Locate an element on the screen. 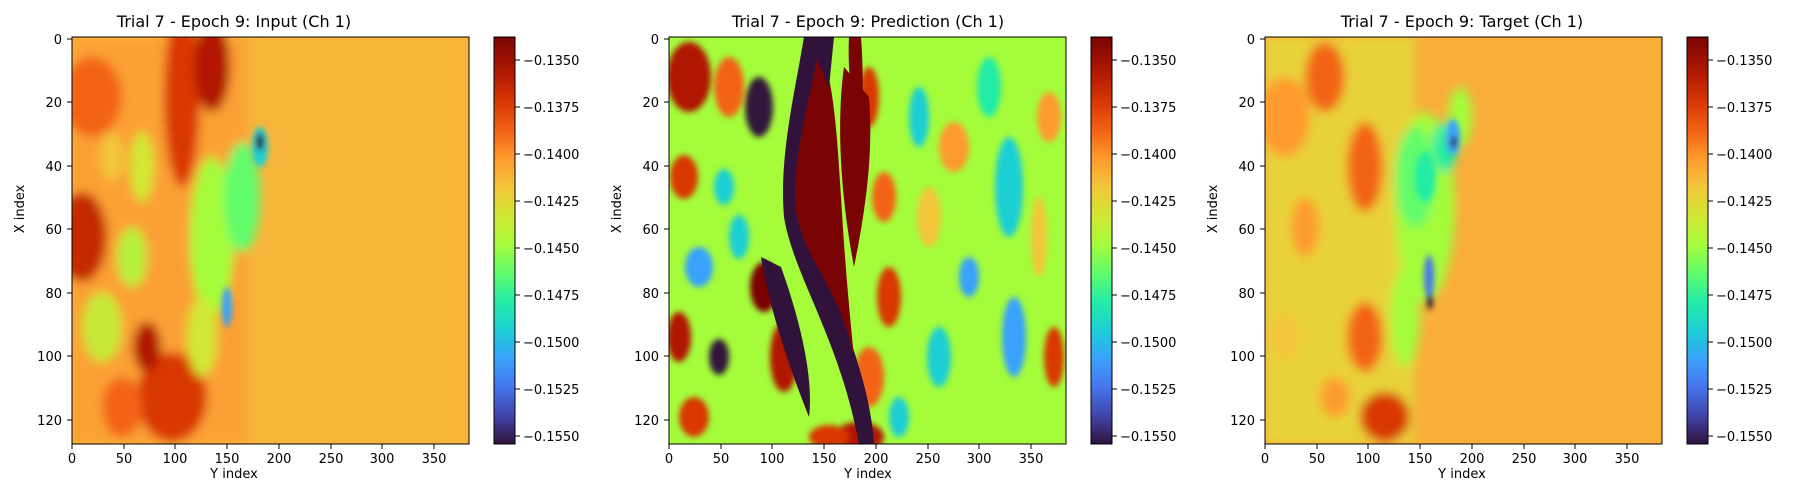 This screenshot has width=1800, height=500. chart-title: Trial 7 - Epoch 9: Input (Ch 1) is located at coordinates (233, 21).